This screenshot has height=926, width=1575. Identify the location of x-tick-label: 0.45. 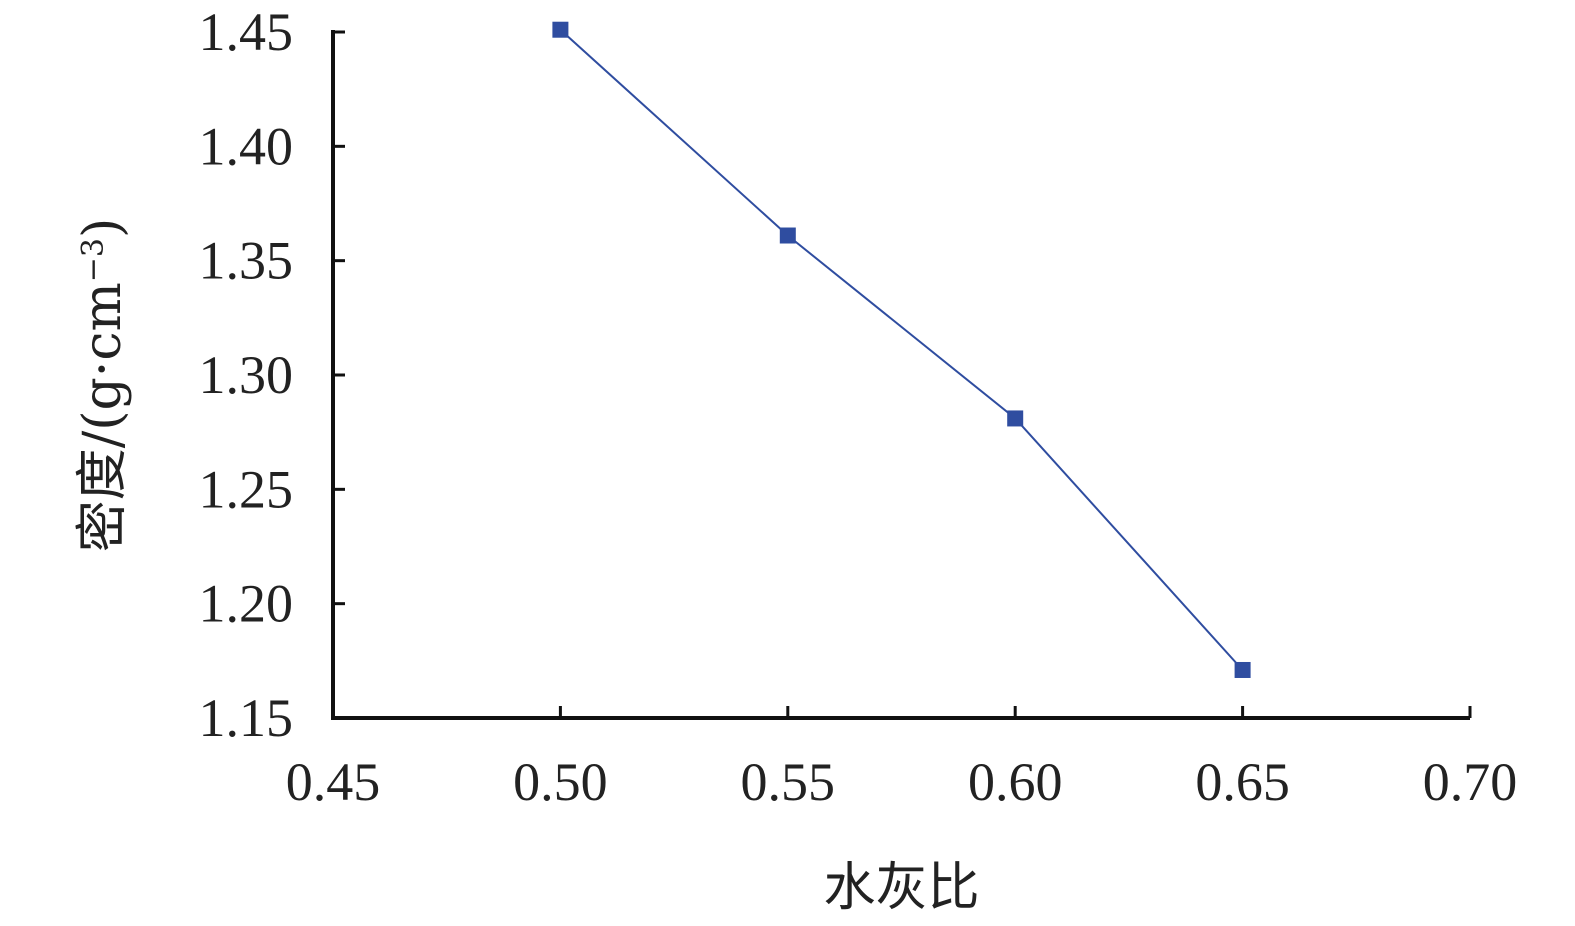
(333, 782).